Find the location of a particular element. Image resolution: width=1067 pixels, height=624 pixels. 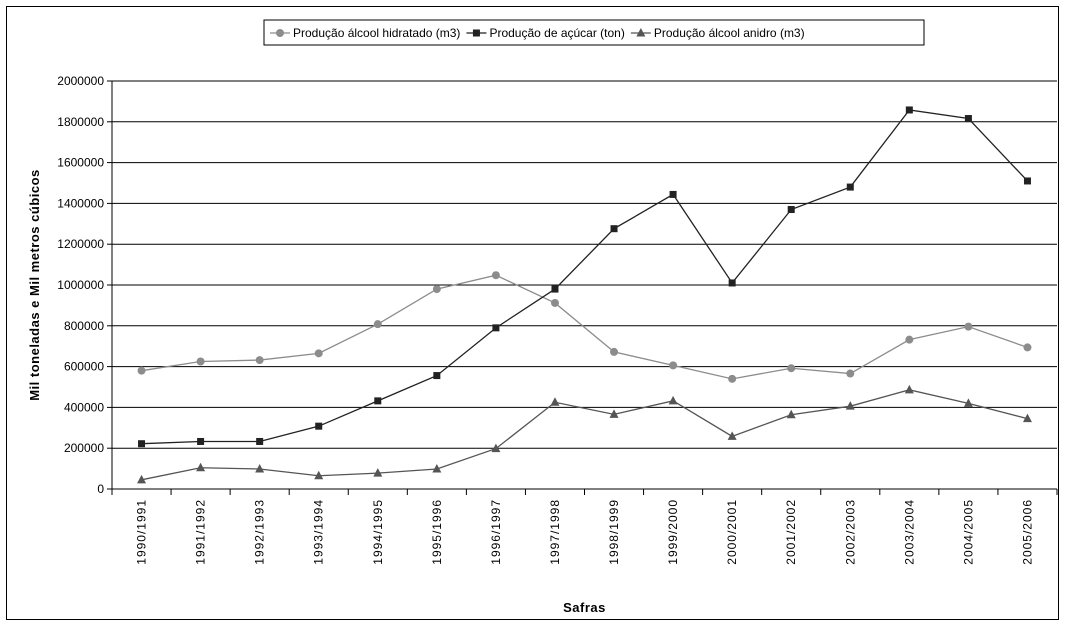

x-tick-label: 1990/1991 is located at coordinates (142, 532).